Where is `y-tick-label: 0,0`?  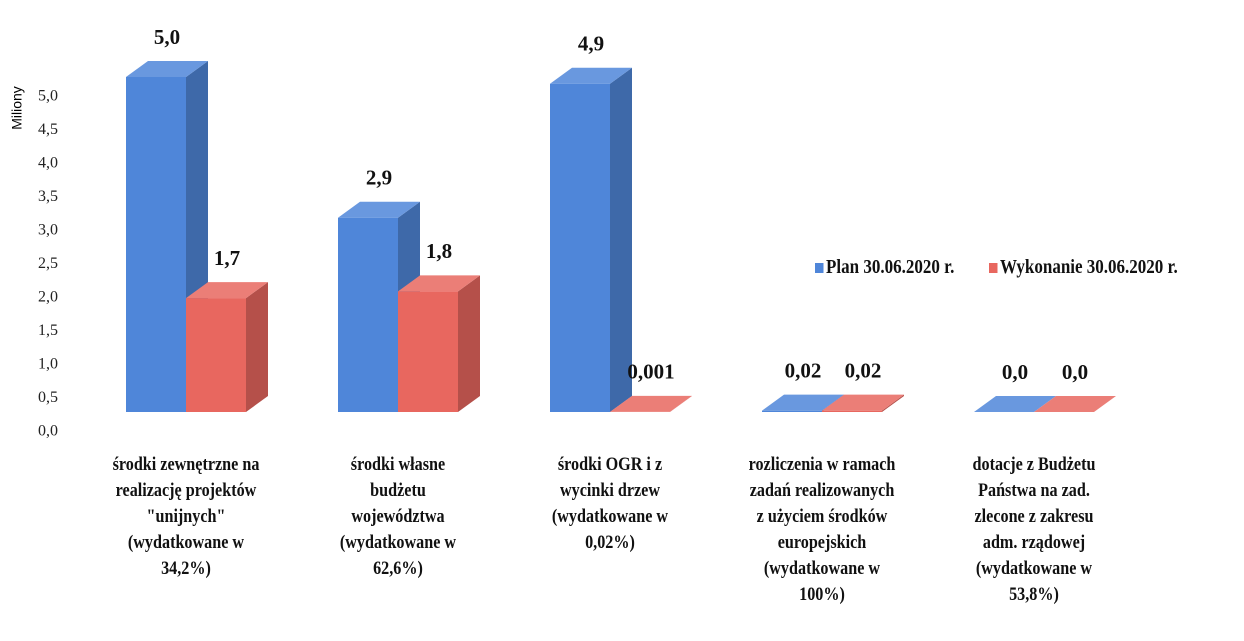 y-tick-label: 0,0 is located at coordinates (48, 431).